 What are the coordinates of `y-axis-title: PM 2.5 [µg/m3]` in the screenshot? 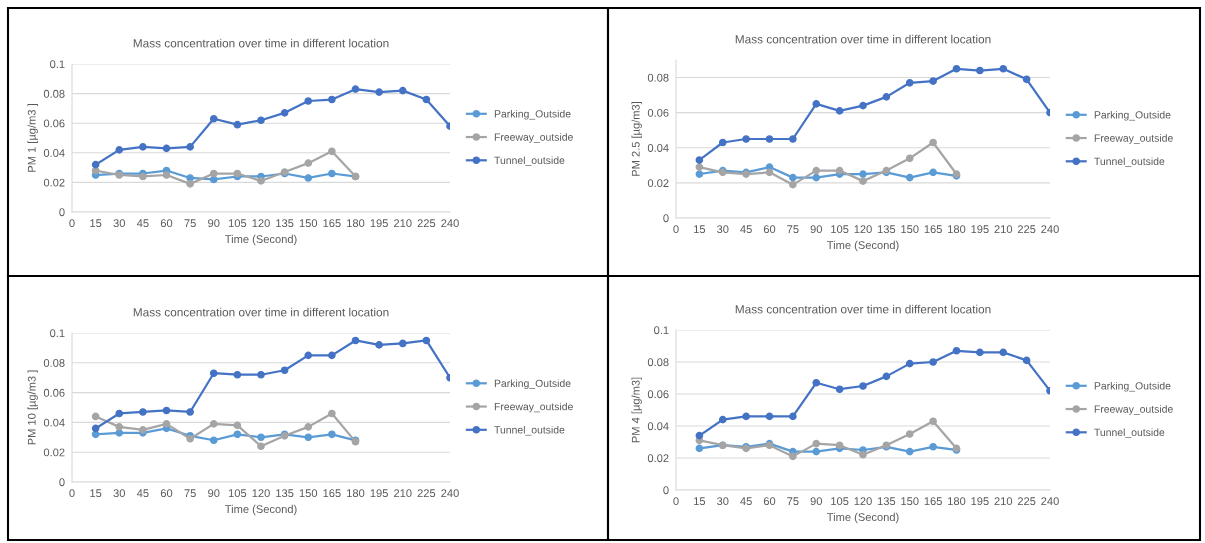 It's located at (636, 139).